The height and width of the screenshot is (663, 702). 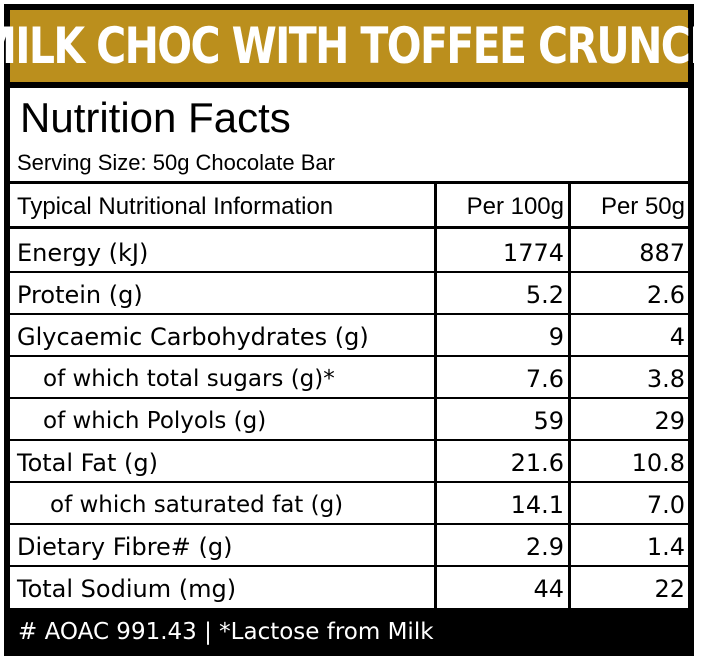 What do you see at coordinates (125, 547) in the screenshot?
I see `row-label: Dietary Fibre# (g)` at bounding box center [125, 547].